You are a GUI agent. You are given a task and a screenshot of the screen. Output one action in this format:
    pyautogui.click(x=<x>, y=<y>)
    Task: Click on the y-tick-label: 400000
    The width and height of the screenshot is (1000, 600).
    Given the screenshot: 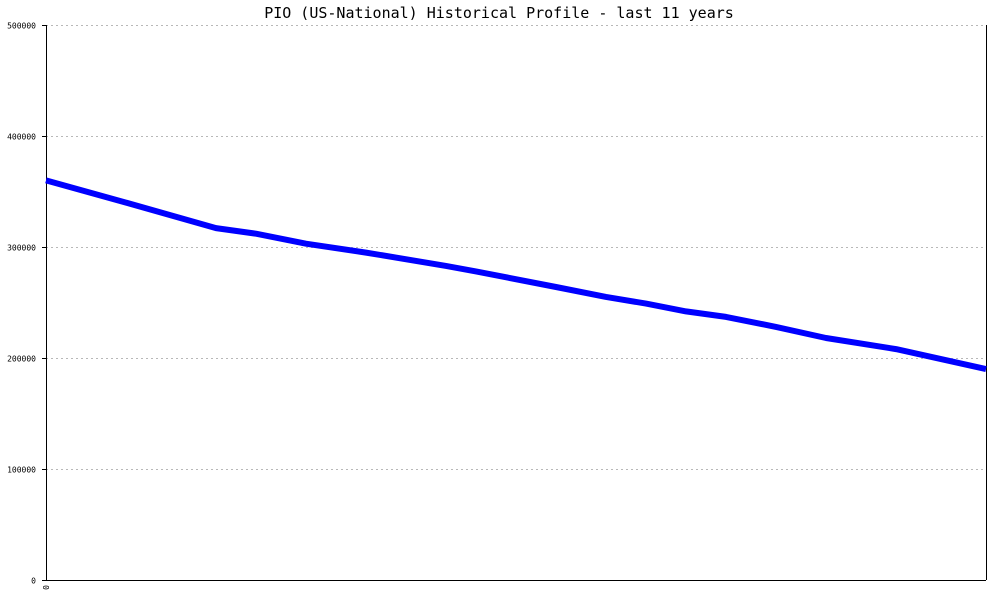 What is the action you would take?
    pyautogui.click(x=21, y=137)
    